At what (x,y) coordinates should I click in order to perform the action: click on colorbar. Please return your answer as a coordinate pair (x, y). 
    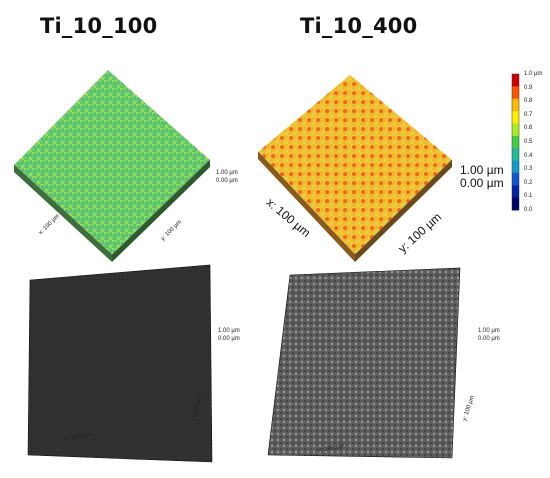
    Looking at the image, I should click on (515, 142).